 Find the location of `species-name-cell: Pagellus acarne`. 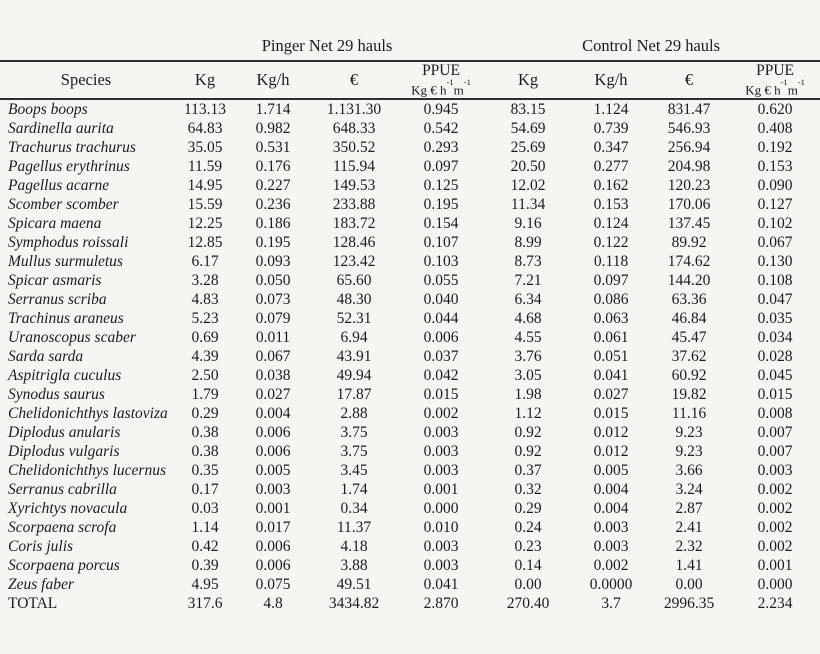

species-name-cell: Pagellus acarne is located at coordinates (59, 185).